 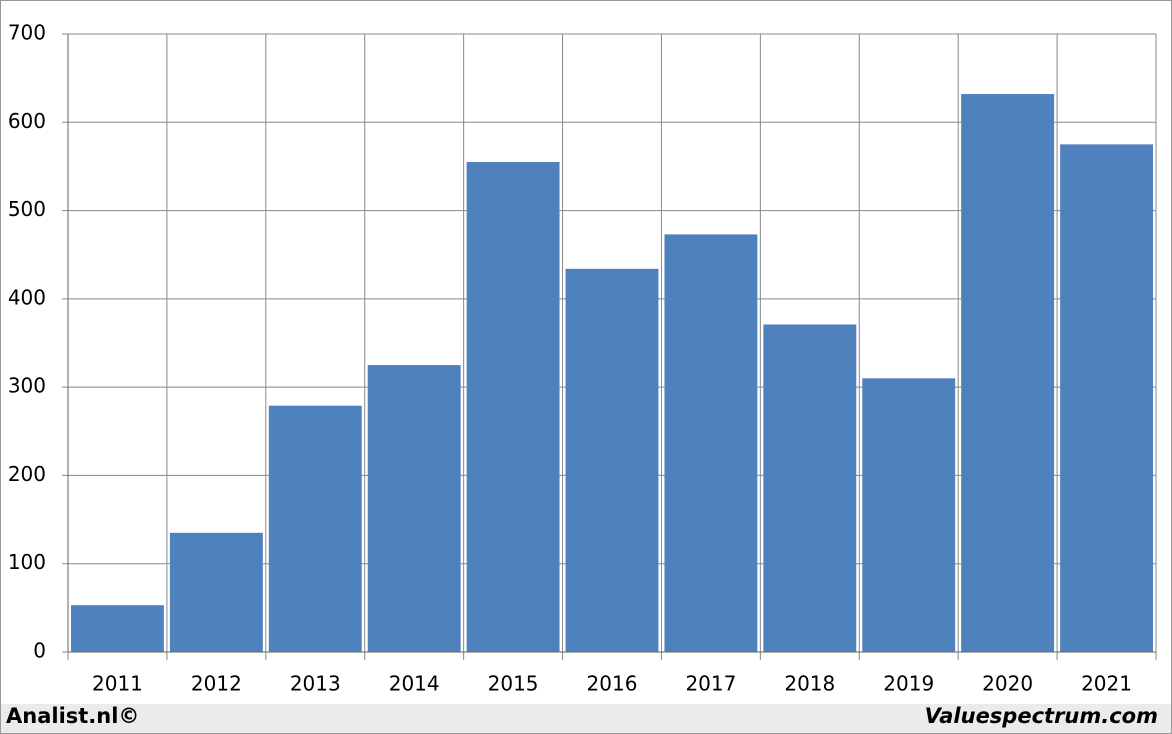 What do you see at coordinates (612, 684) in the screenshot?
I see `x-tick-label: 2016` at bounding box center [612, 684].